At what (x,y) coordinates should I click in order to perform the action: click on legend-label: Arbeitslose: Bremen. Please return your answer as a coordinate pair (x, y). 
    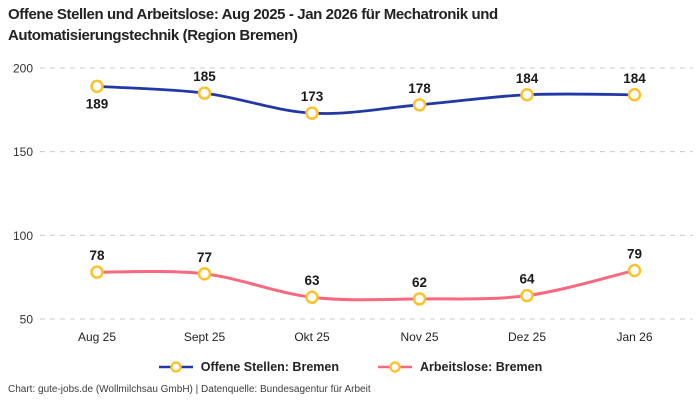
    Looking at the image, I should click on (481, 367).